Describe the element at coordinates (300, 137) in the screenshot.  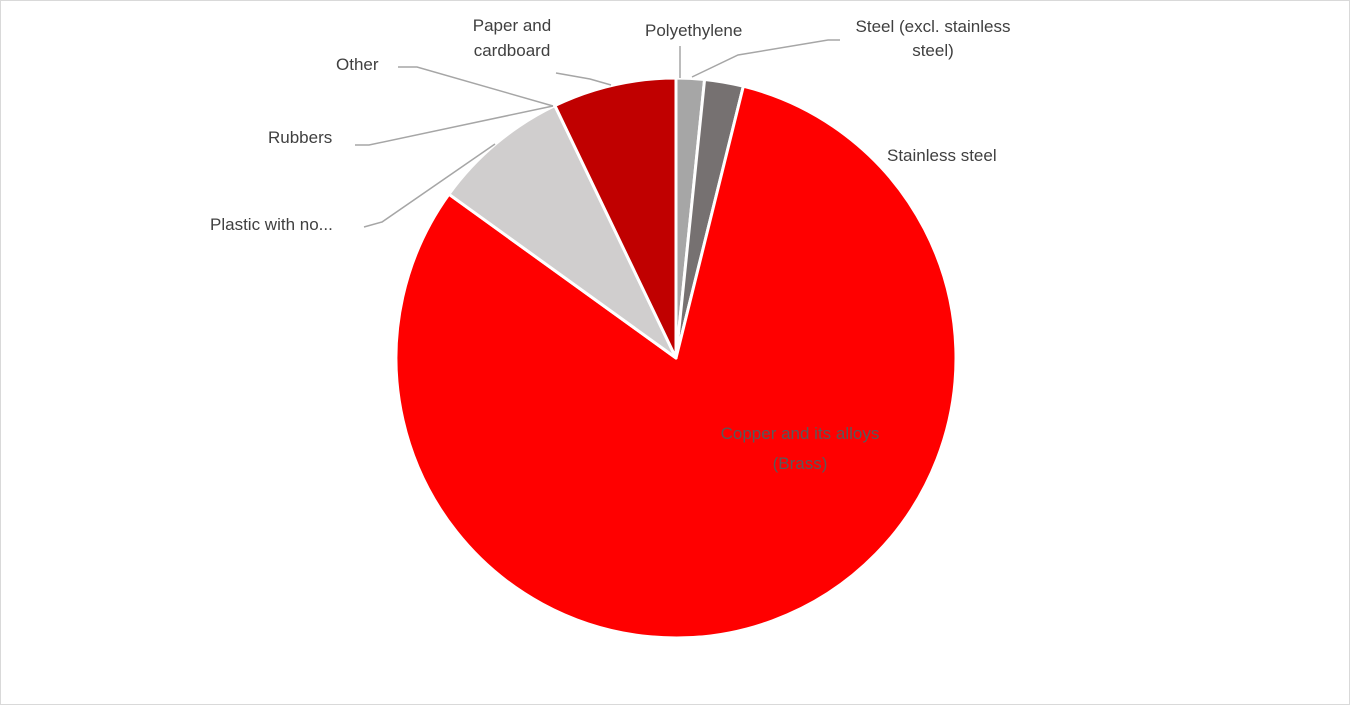
I see `label-rubbers: Rubbers` at that location.